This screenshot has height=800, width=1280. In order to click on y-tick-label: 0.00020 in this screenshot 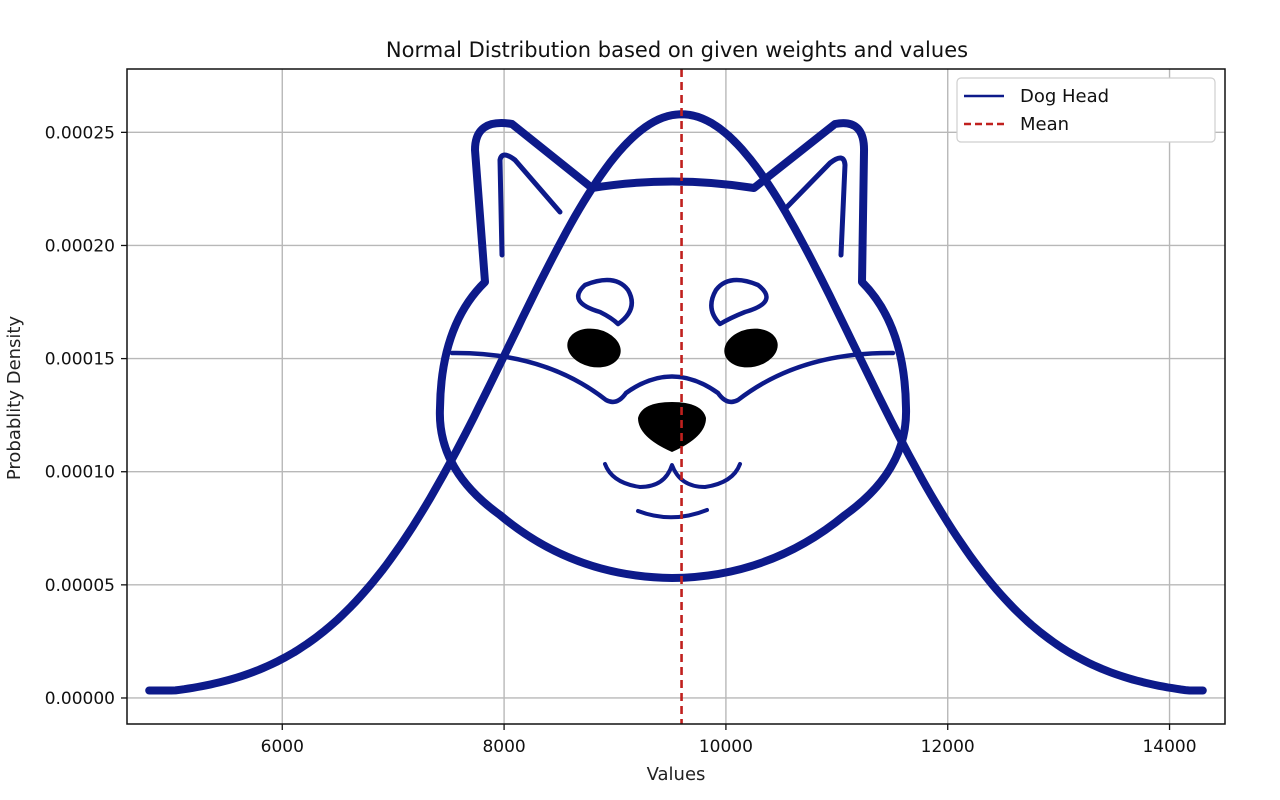, I will do `click(80, 246)`.